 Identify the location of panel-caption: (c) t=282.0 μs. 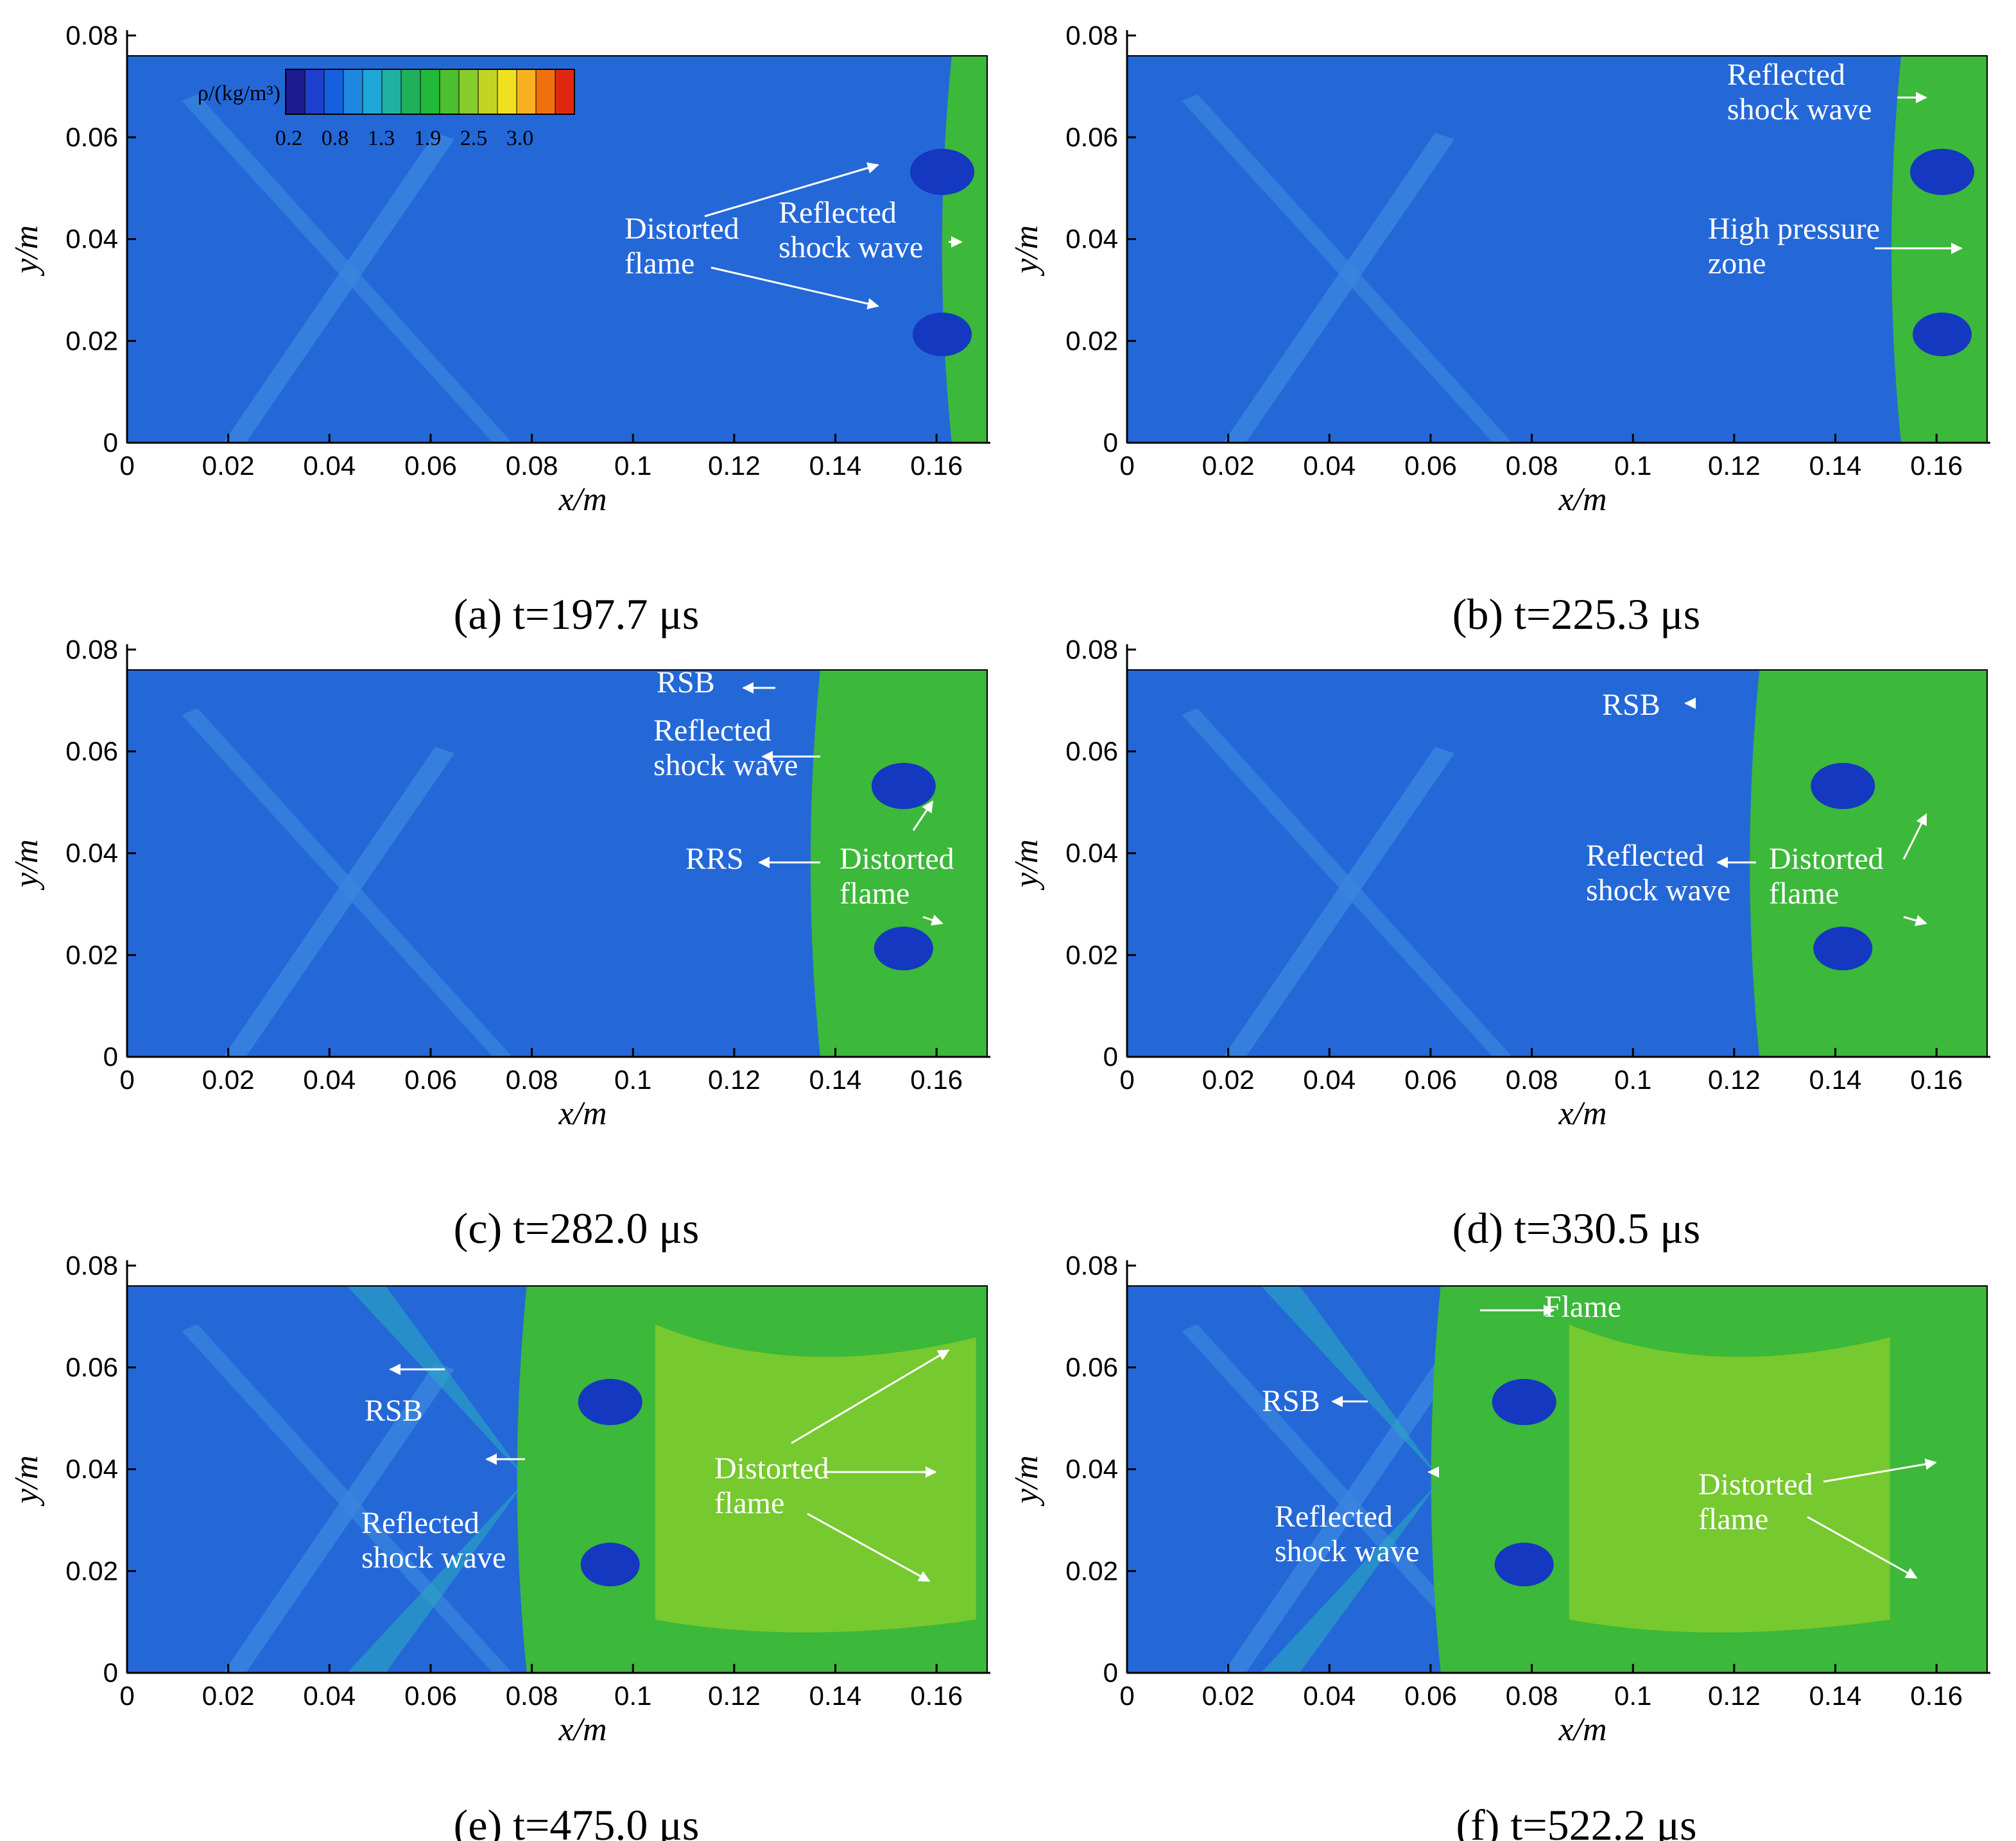
(577, 1228).